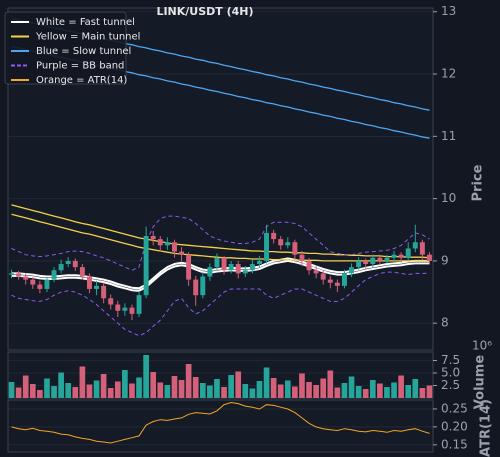 The image size is (500, 457). Describe the element at coordinates (220, 422) in the screenshot. I see `atr-line` at that location.